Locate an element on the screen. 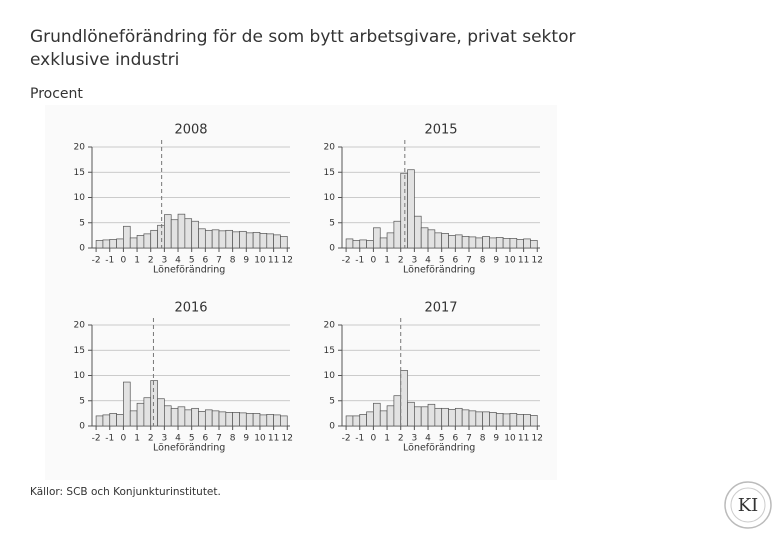 This screenshot has height=540, width=780. panel-title: 2008 is located at coordinates (190, 130).